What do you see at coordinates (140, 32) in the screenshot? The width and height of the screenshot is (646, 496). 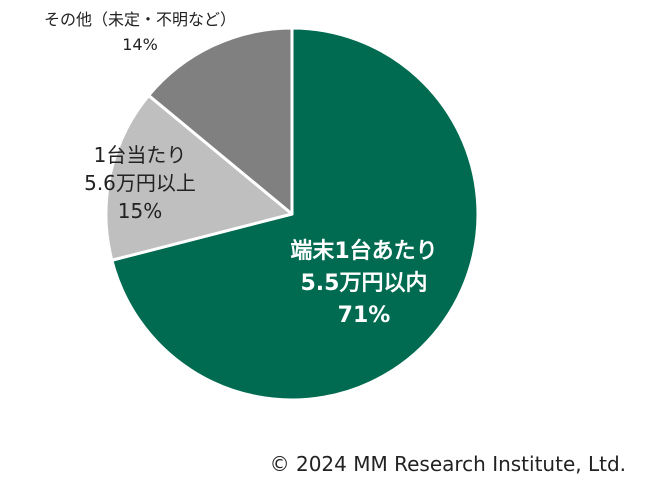 I see `slice-label-3: その他（未定・不明など） 14%` at bounding box center [140, 32].